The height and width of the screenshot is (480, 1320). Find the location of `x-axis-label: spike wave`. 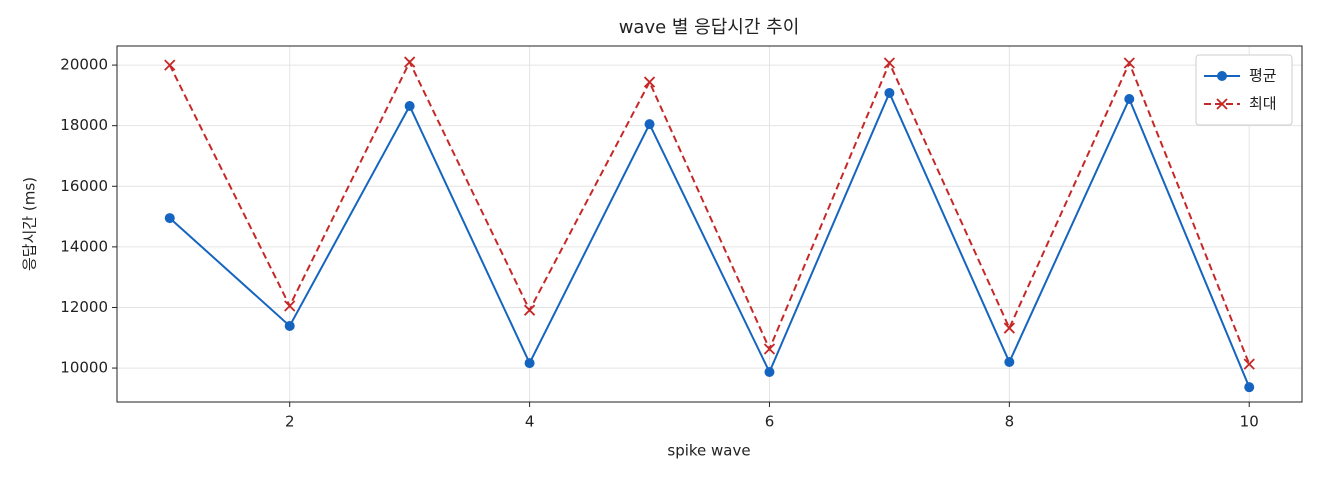

x-axis-label: spike wave is located at coordinates (708, 451).